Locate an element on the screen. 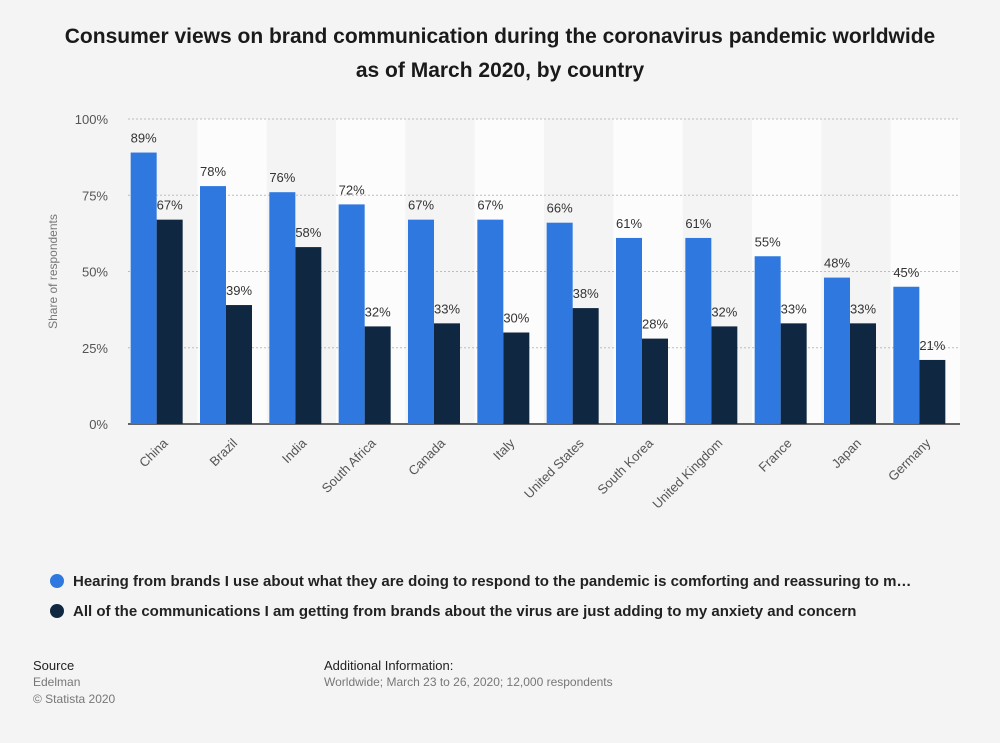 The width and height of the screenshot is (1000, 743). x-tick-label: Brazil is located at coordinates (224, 452).